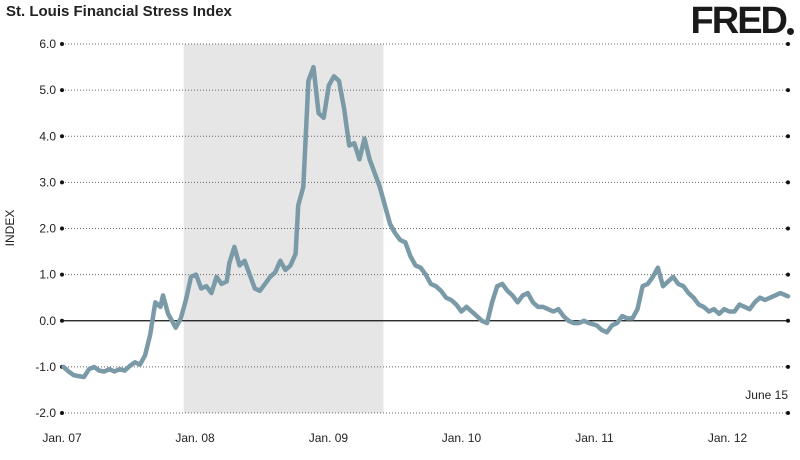 This screenshot has height=460, width=800. I want to click on y-tick-label: 0.0, so click(47, 321).